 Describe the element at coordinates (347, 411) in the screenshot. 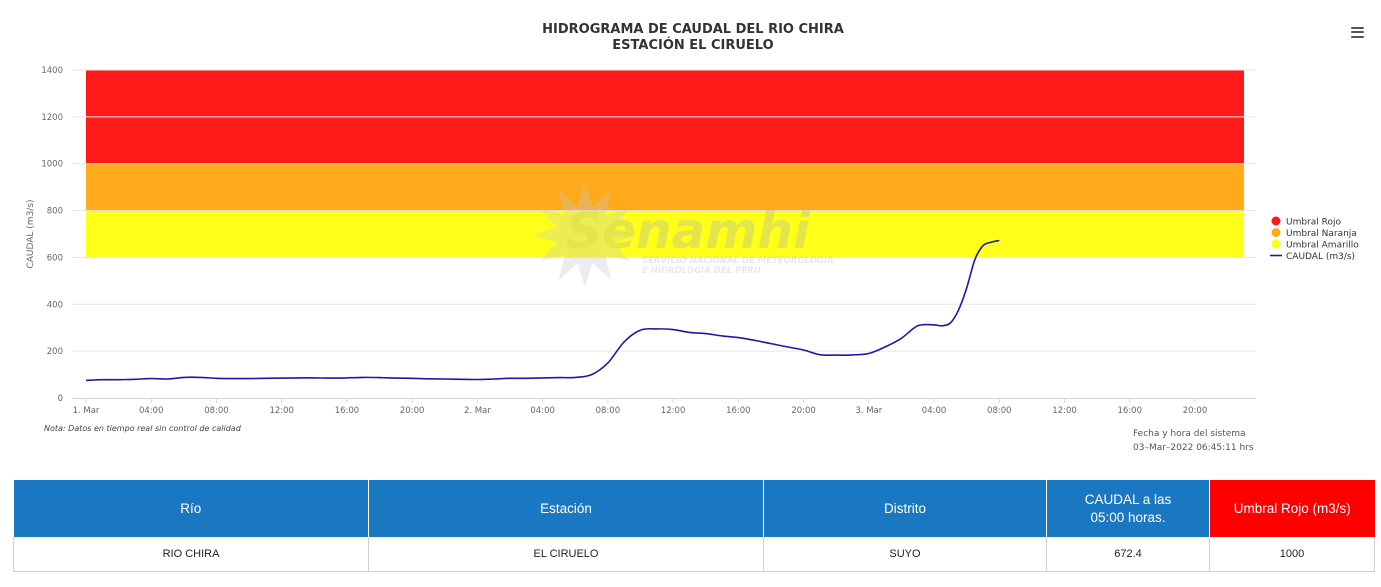

I see `x-tick-label-4: 16:00` at that location.